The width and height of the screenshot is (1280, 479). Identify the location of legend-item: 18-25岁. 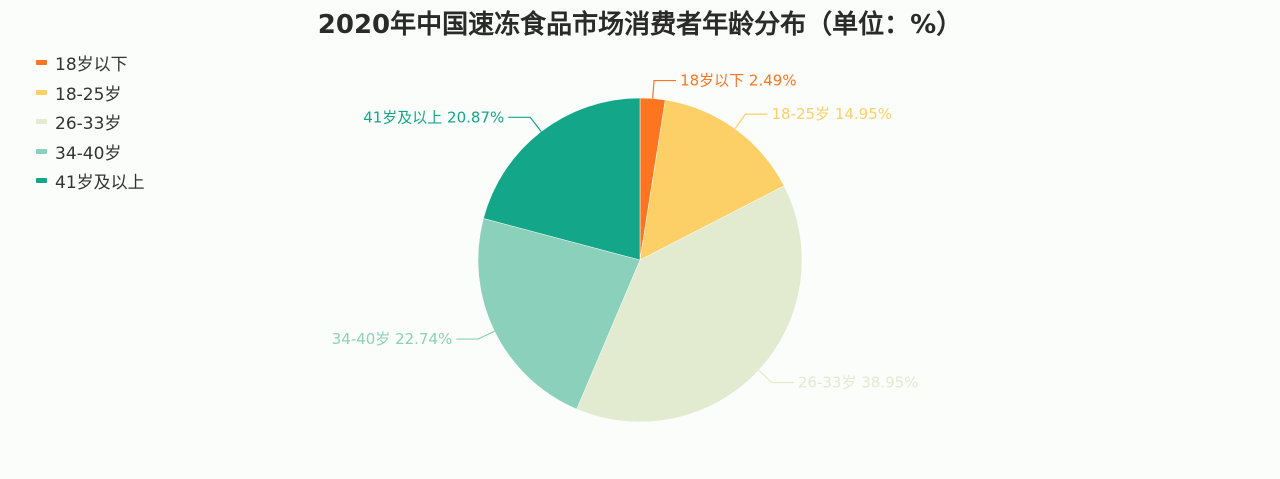
(90, 93).